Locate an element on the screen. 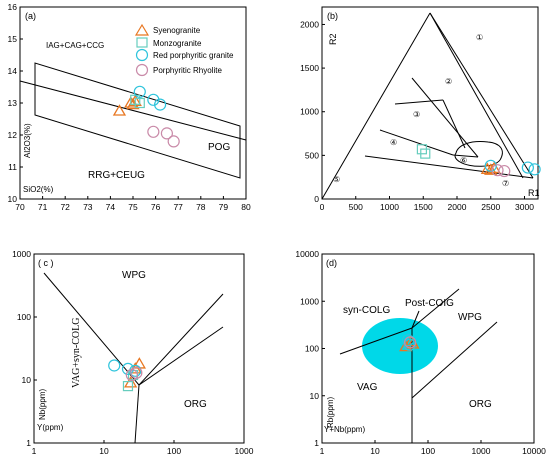 The width and height of the screenshot is (550, 463). panel-a-ytick-label: 16 is located at coordinates (13, 7).